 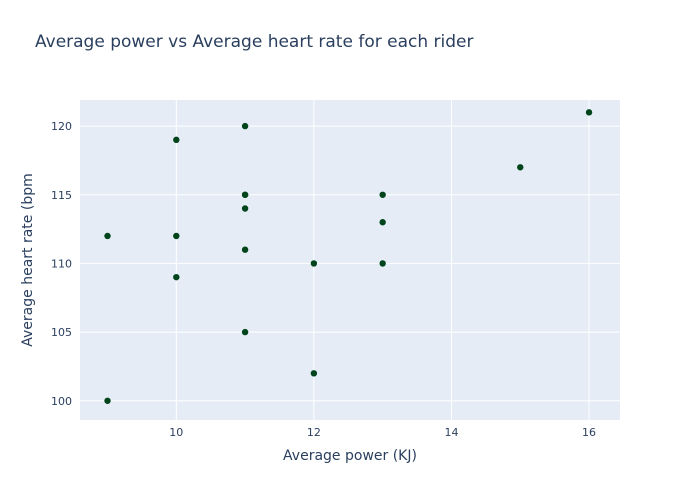 I want to click on y-tick-label: 100, so click(x=61, y=401).